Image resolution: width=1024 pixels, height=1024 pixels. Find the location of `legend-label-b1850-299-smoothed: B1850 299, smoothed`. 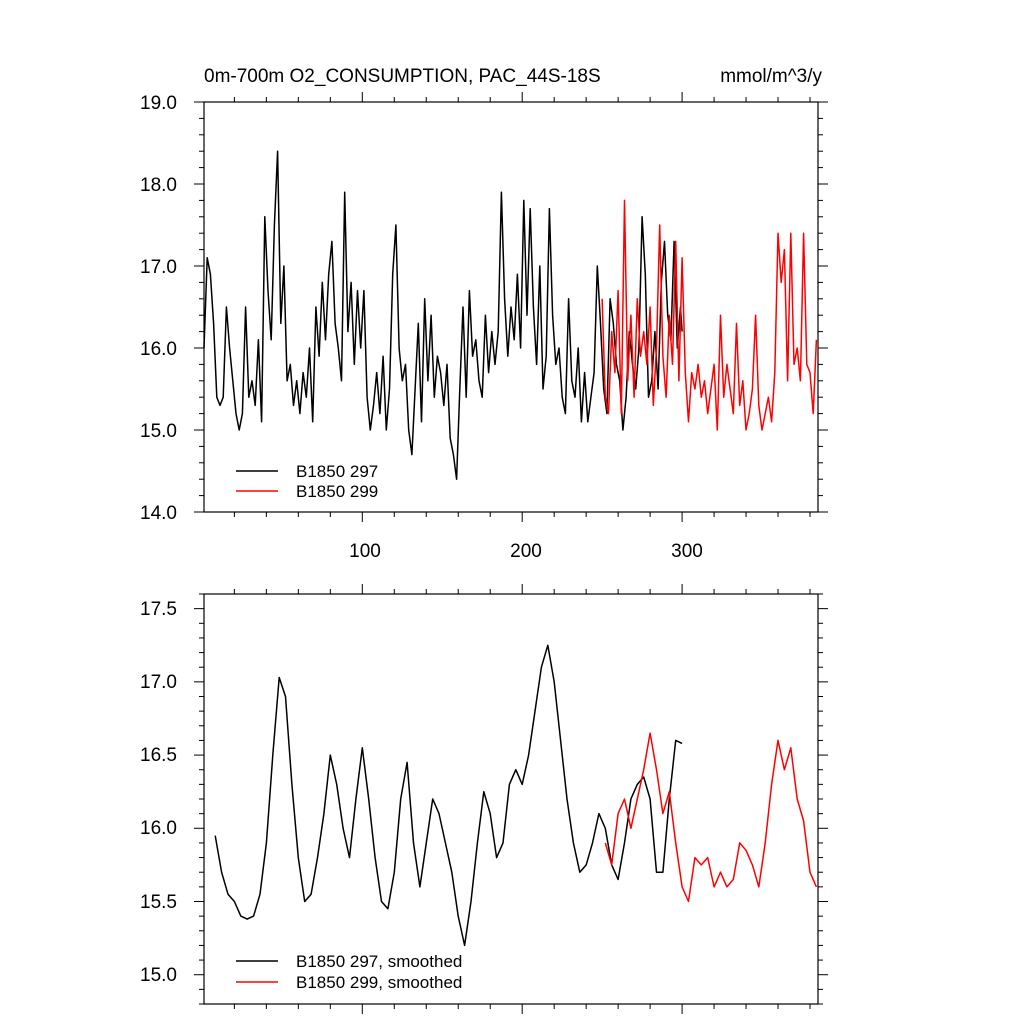

legend-label-b1850-299-smoothed: B1850 299, smoothed is located at coordinates (379, 982).